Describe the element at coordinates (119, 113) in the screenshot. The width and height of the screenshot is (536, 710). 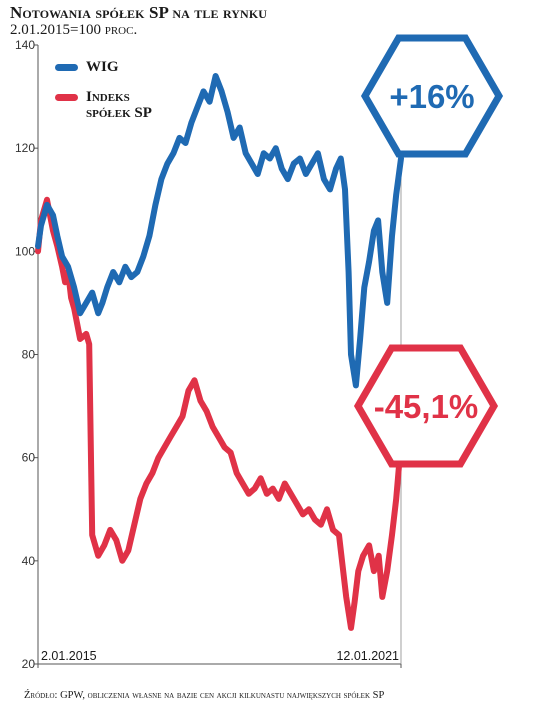
I see `legend-label: spółek SP` at that location.